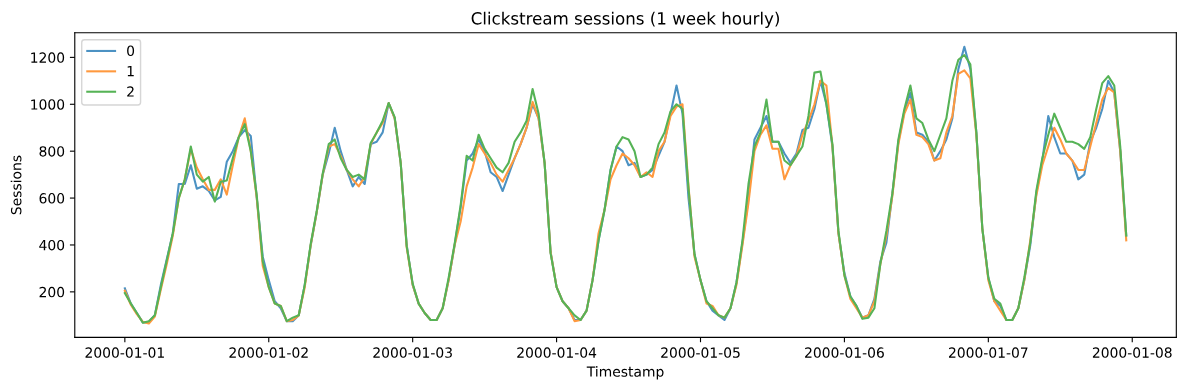  I want to click on y-axis-title: Sessions, so click(16, 185).